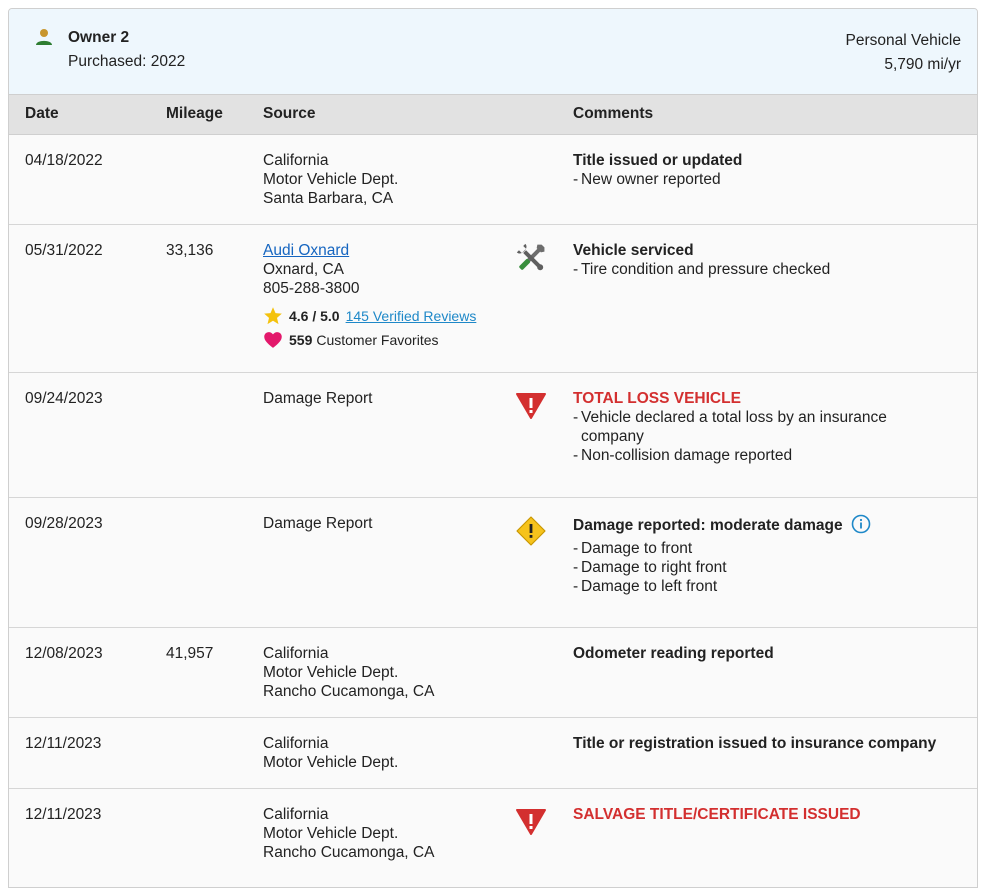 Image resolution: width=983 pixels, height=888 pixels. Describe the element at coordinates (44, 37) in the screenshot. I see `person-icon` at that location.